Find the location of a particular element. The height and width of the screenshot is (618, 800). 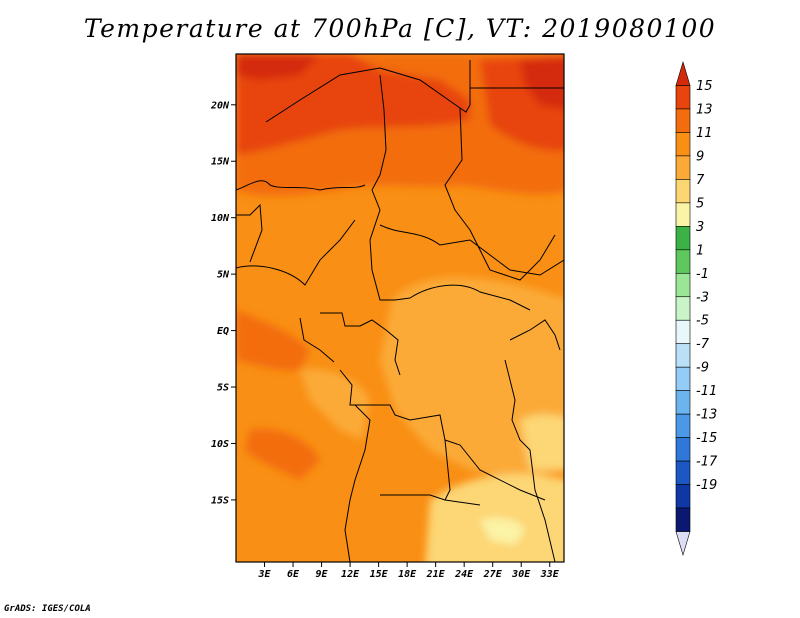

lon-tick-label: 18E is located at coordinates (407, 574).